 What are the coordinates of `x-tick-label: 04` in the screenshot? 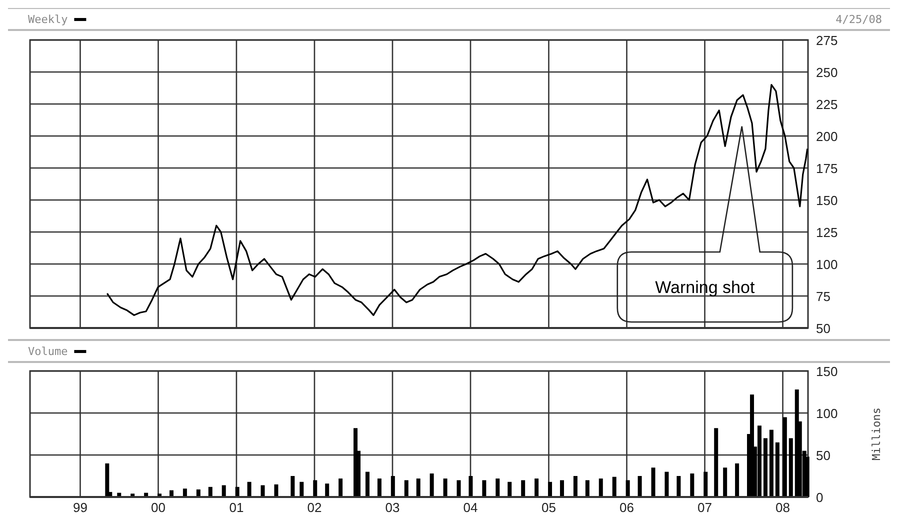 It's located at (470, 507).